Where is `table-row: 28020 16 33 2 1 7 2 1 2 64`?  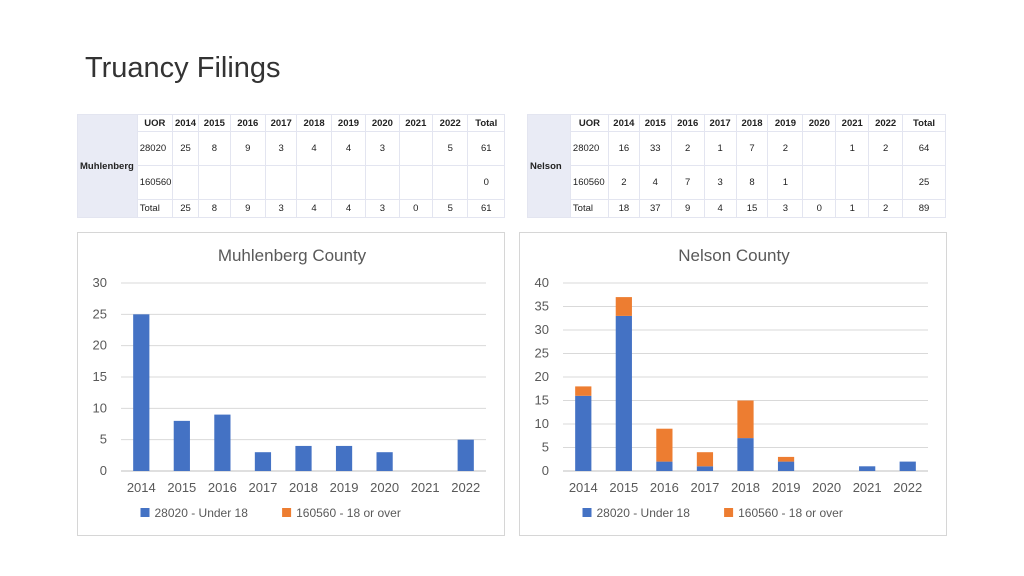 table-row: 28020 16 33 2 1 7 2 1 2 64 is located at coordinates (737, 148).